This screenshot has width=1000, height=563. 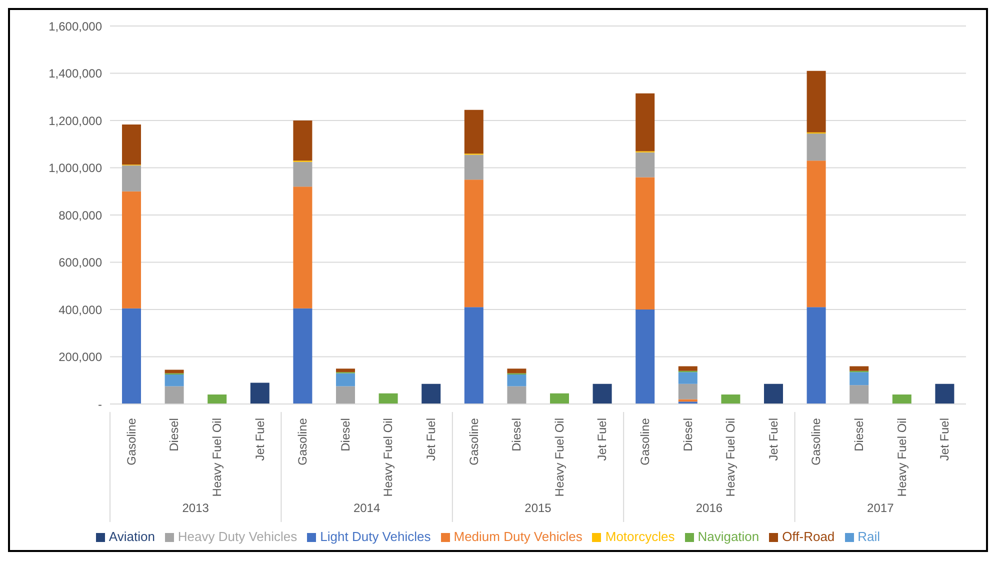 What do you see at coordinates (75, 26) in the screenshot?
I see `y-tick-label: 1,600,000` at bounding box center [75, 26].